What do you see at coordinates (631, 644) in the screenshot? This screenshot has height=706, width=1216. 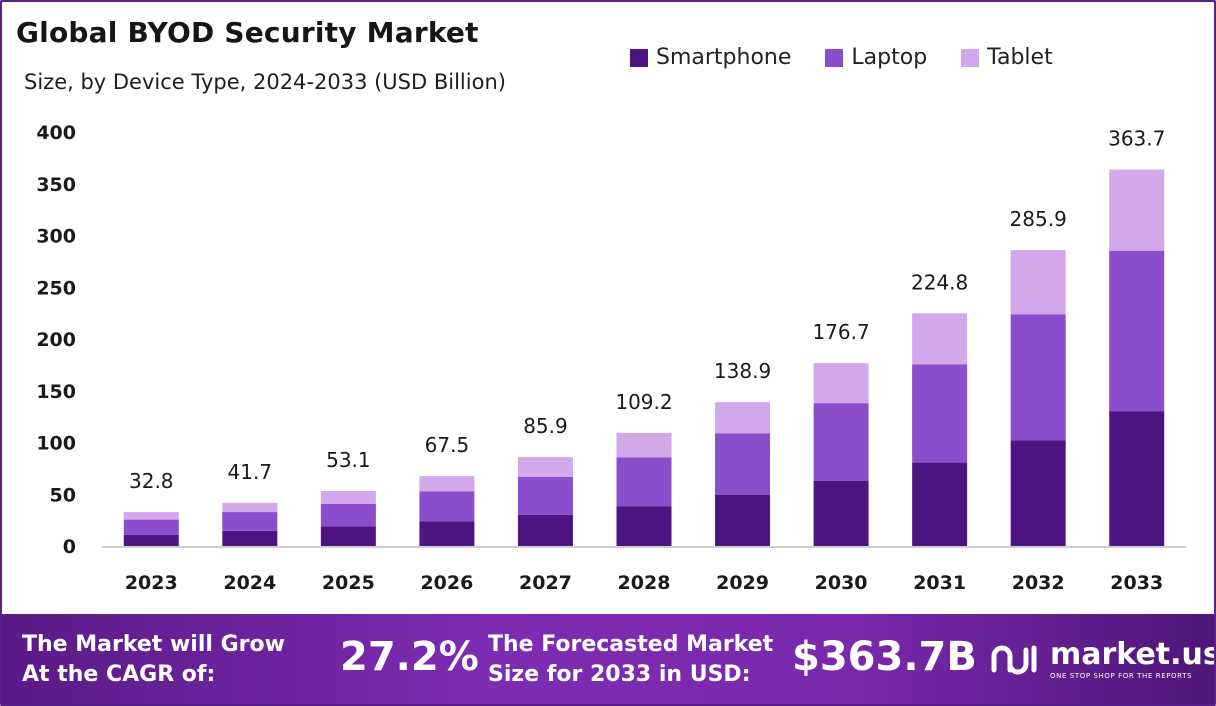 I see `forecast-label-line-1: The Forecasted Market` at bounding box center [631, 644].